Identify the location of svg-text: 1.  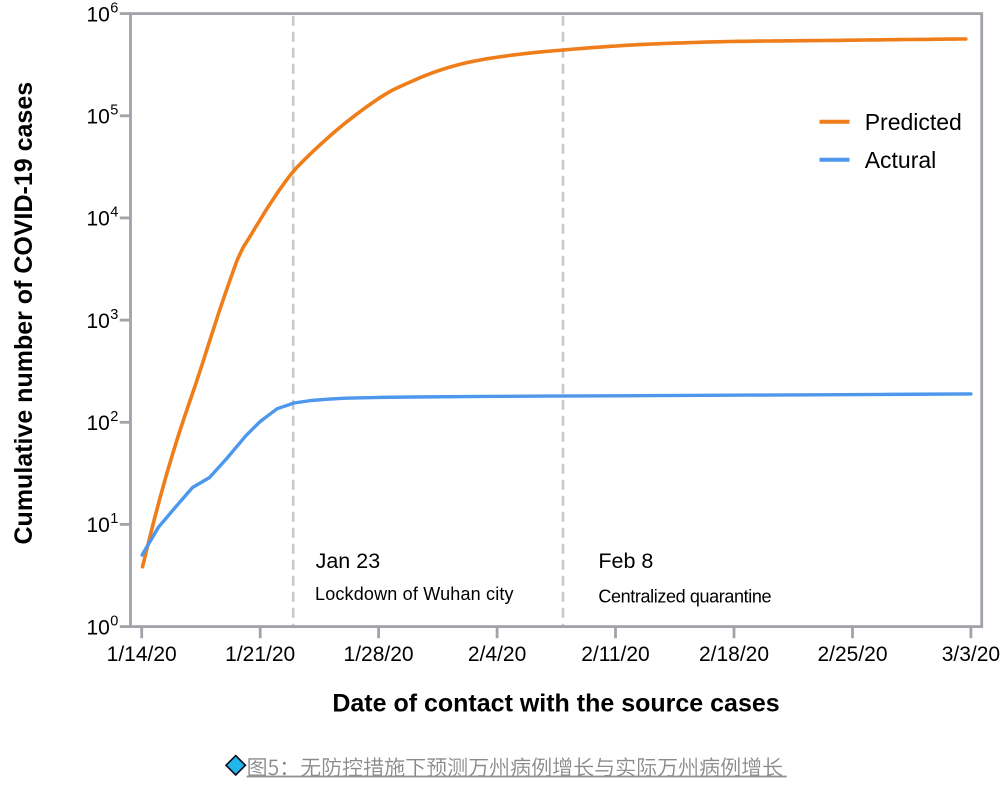
(114, 519).